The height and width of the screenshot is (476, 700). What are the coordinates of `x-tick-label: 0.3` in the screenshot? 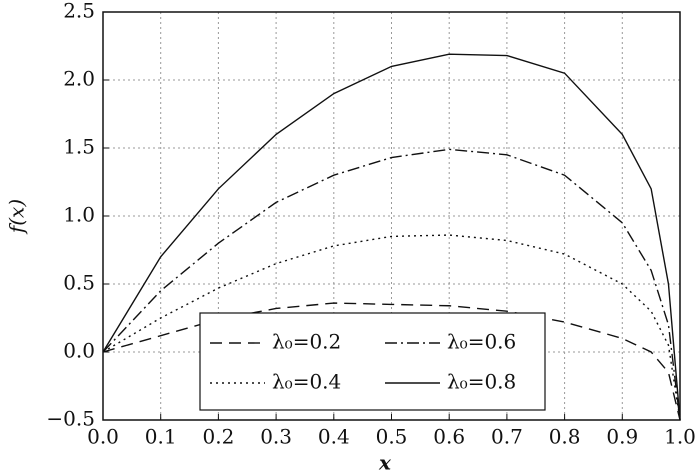 It's located at (276, 437).